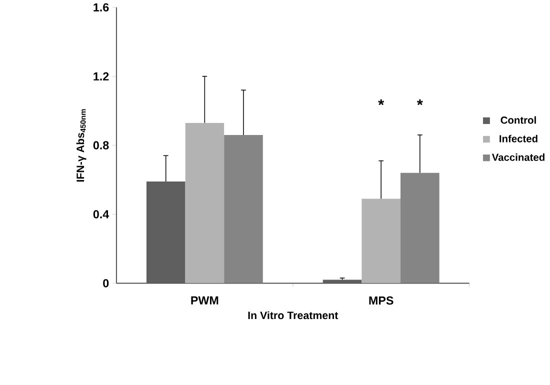 The width and height of the screenshot is (550, 385). What do you see at coordinates (518, 120) in the screenshot?
I see `legend-label: Control` at bounding box center [518, 120].